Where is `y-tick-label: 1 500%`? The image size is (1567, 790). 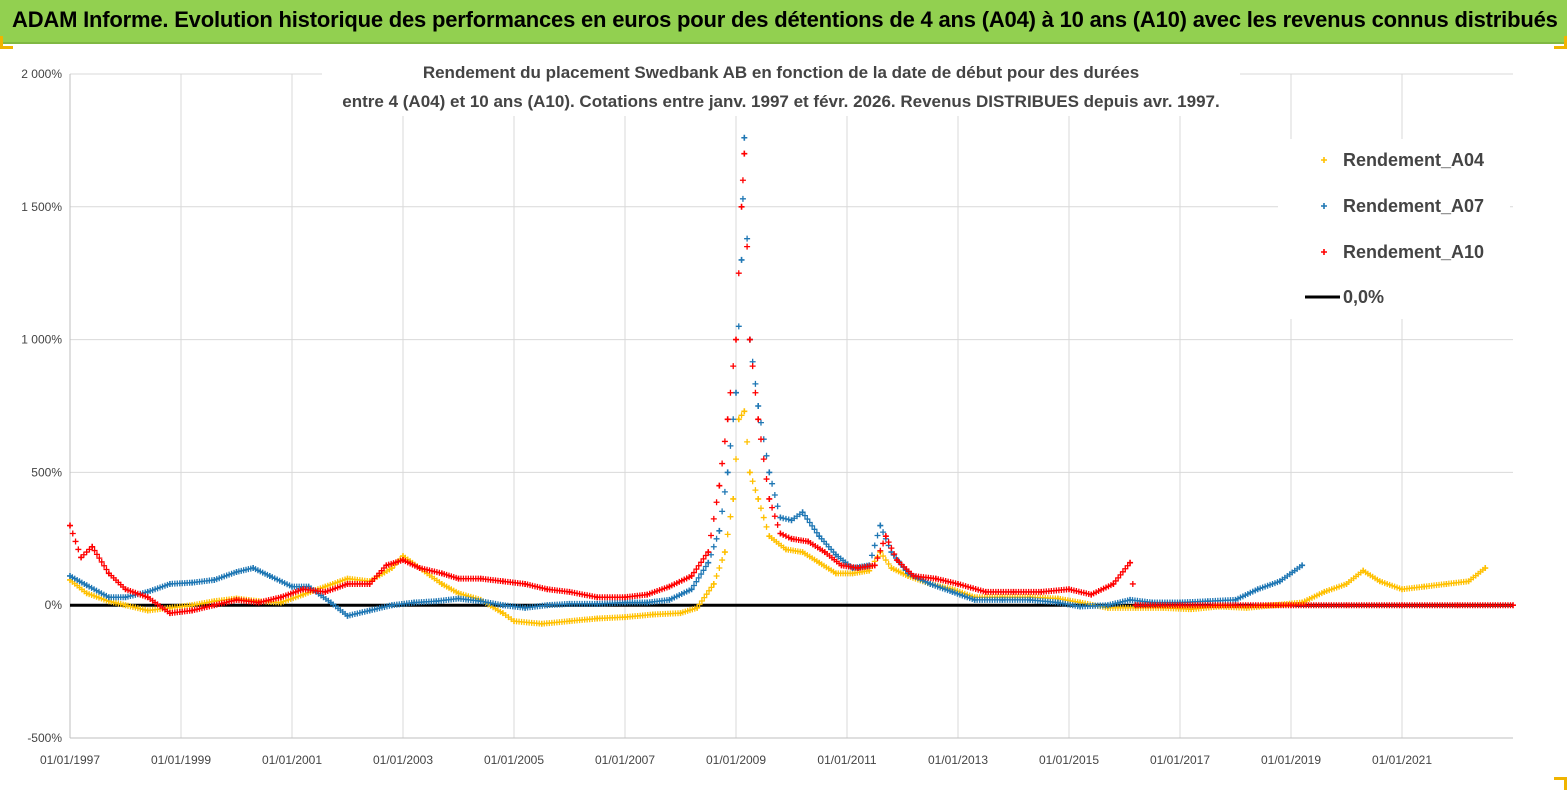 y-tick-label: 1 500% is located at coordinates (41, 207).